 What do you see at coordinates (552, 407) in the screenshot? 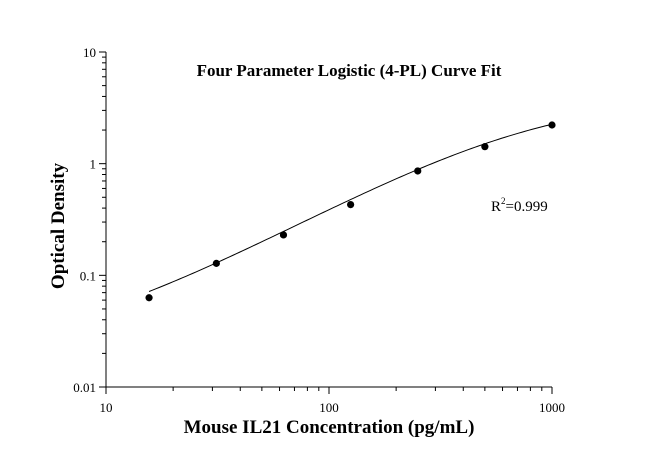
I see `x-tick-label: 1000` at bounding box center [552, 407].